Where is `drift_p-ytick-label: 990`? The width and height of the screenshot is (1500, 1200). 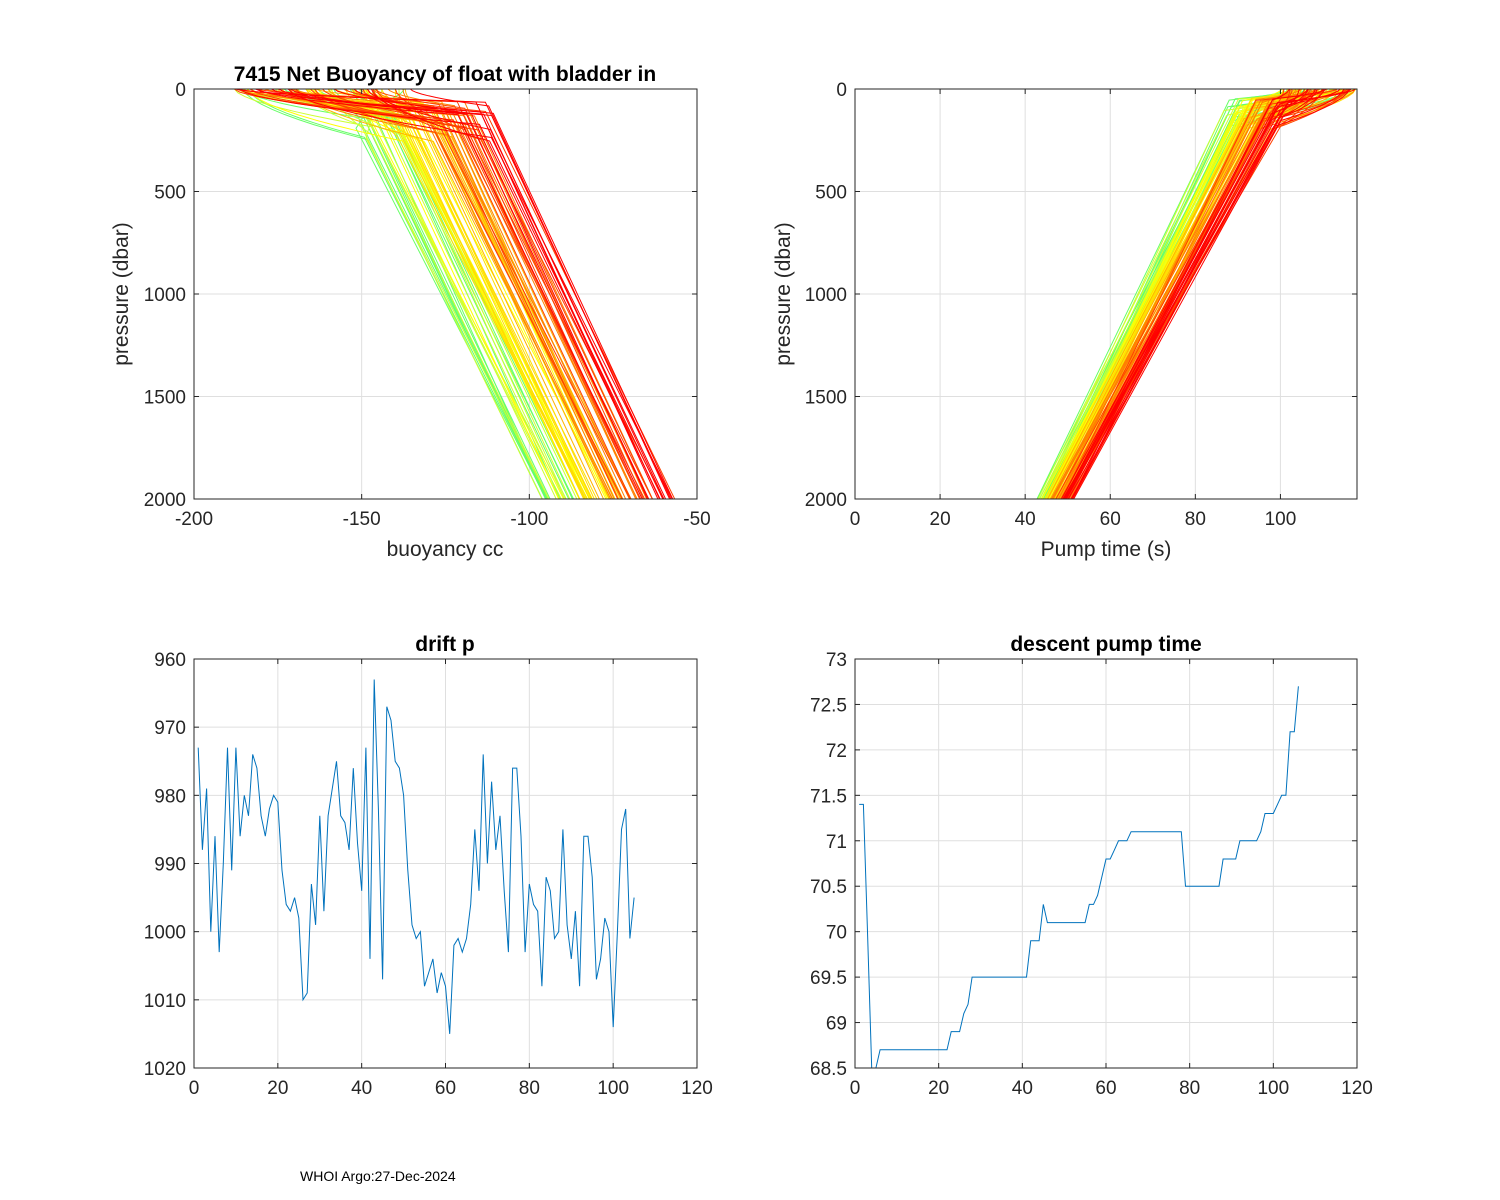
drift_p-ytick-label: 990 is located at coordinates (170, 865).